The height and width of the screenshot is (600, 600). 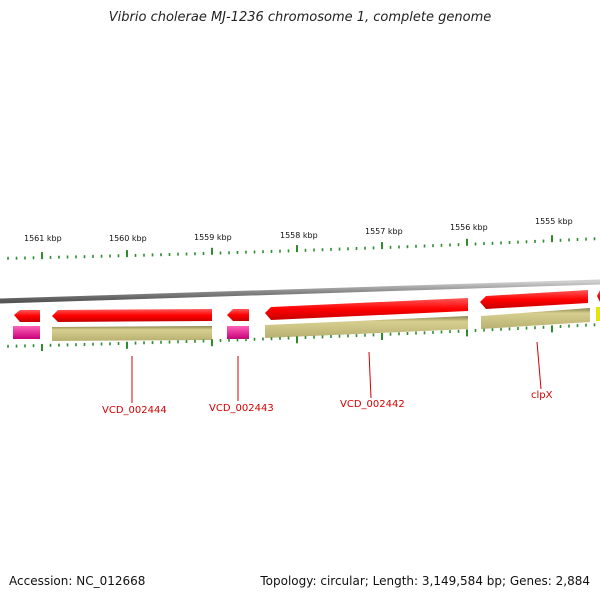 What do you see at coordinates (128, 238) in the screenshot?
I see `kbp-label: 1560 kbp` at bounding box center [128, 238].